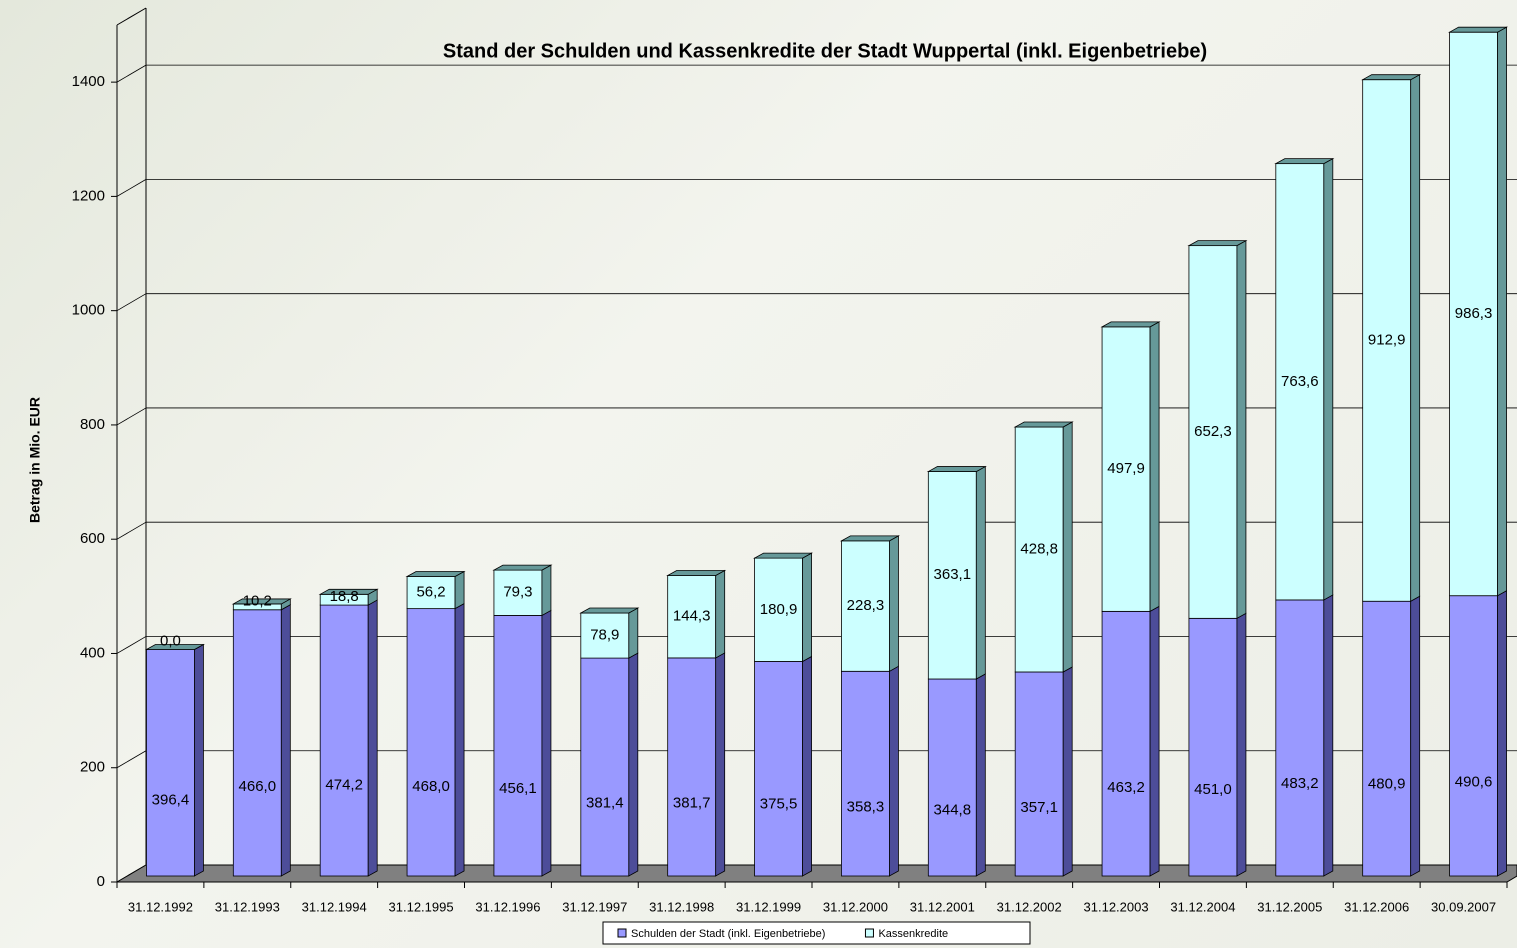 This screenshot has height=948, width=1517. Describe the element at coordinates (1387, 783) in the screenshot. I see `data-label: 480,9` at that location.